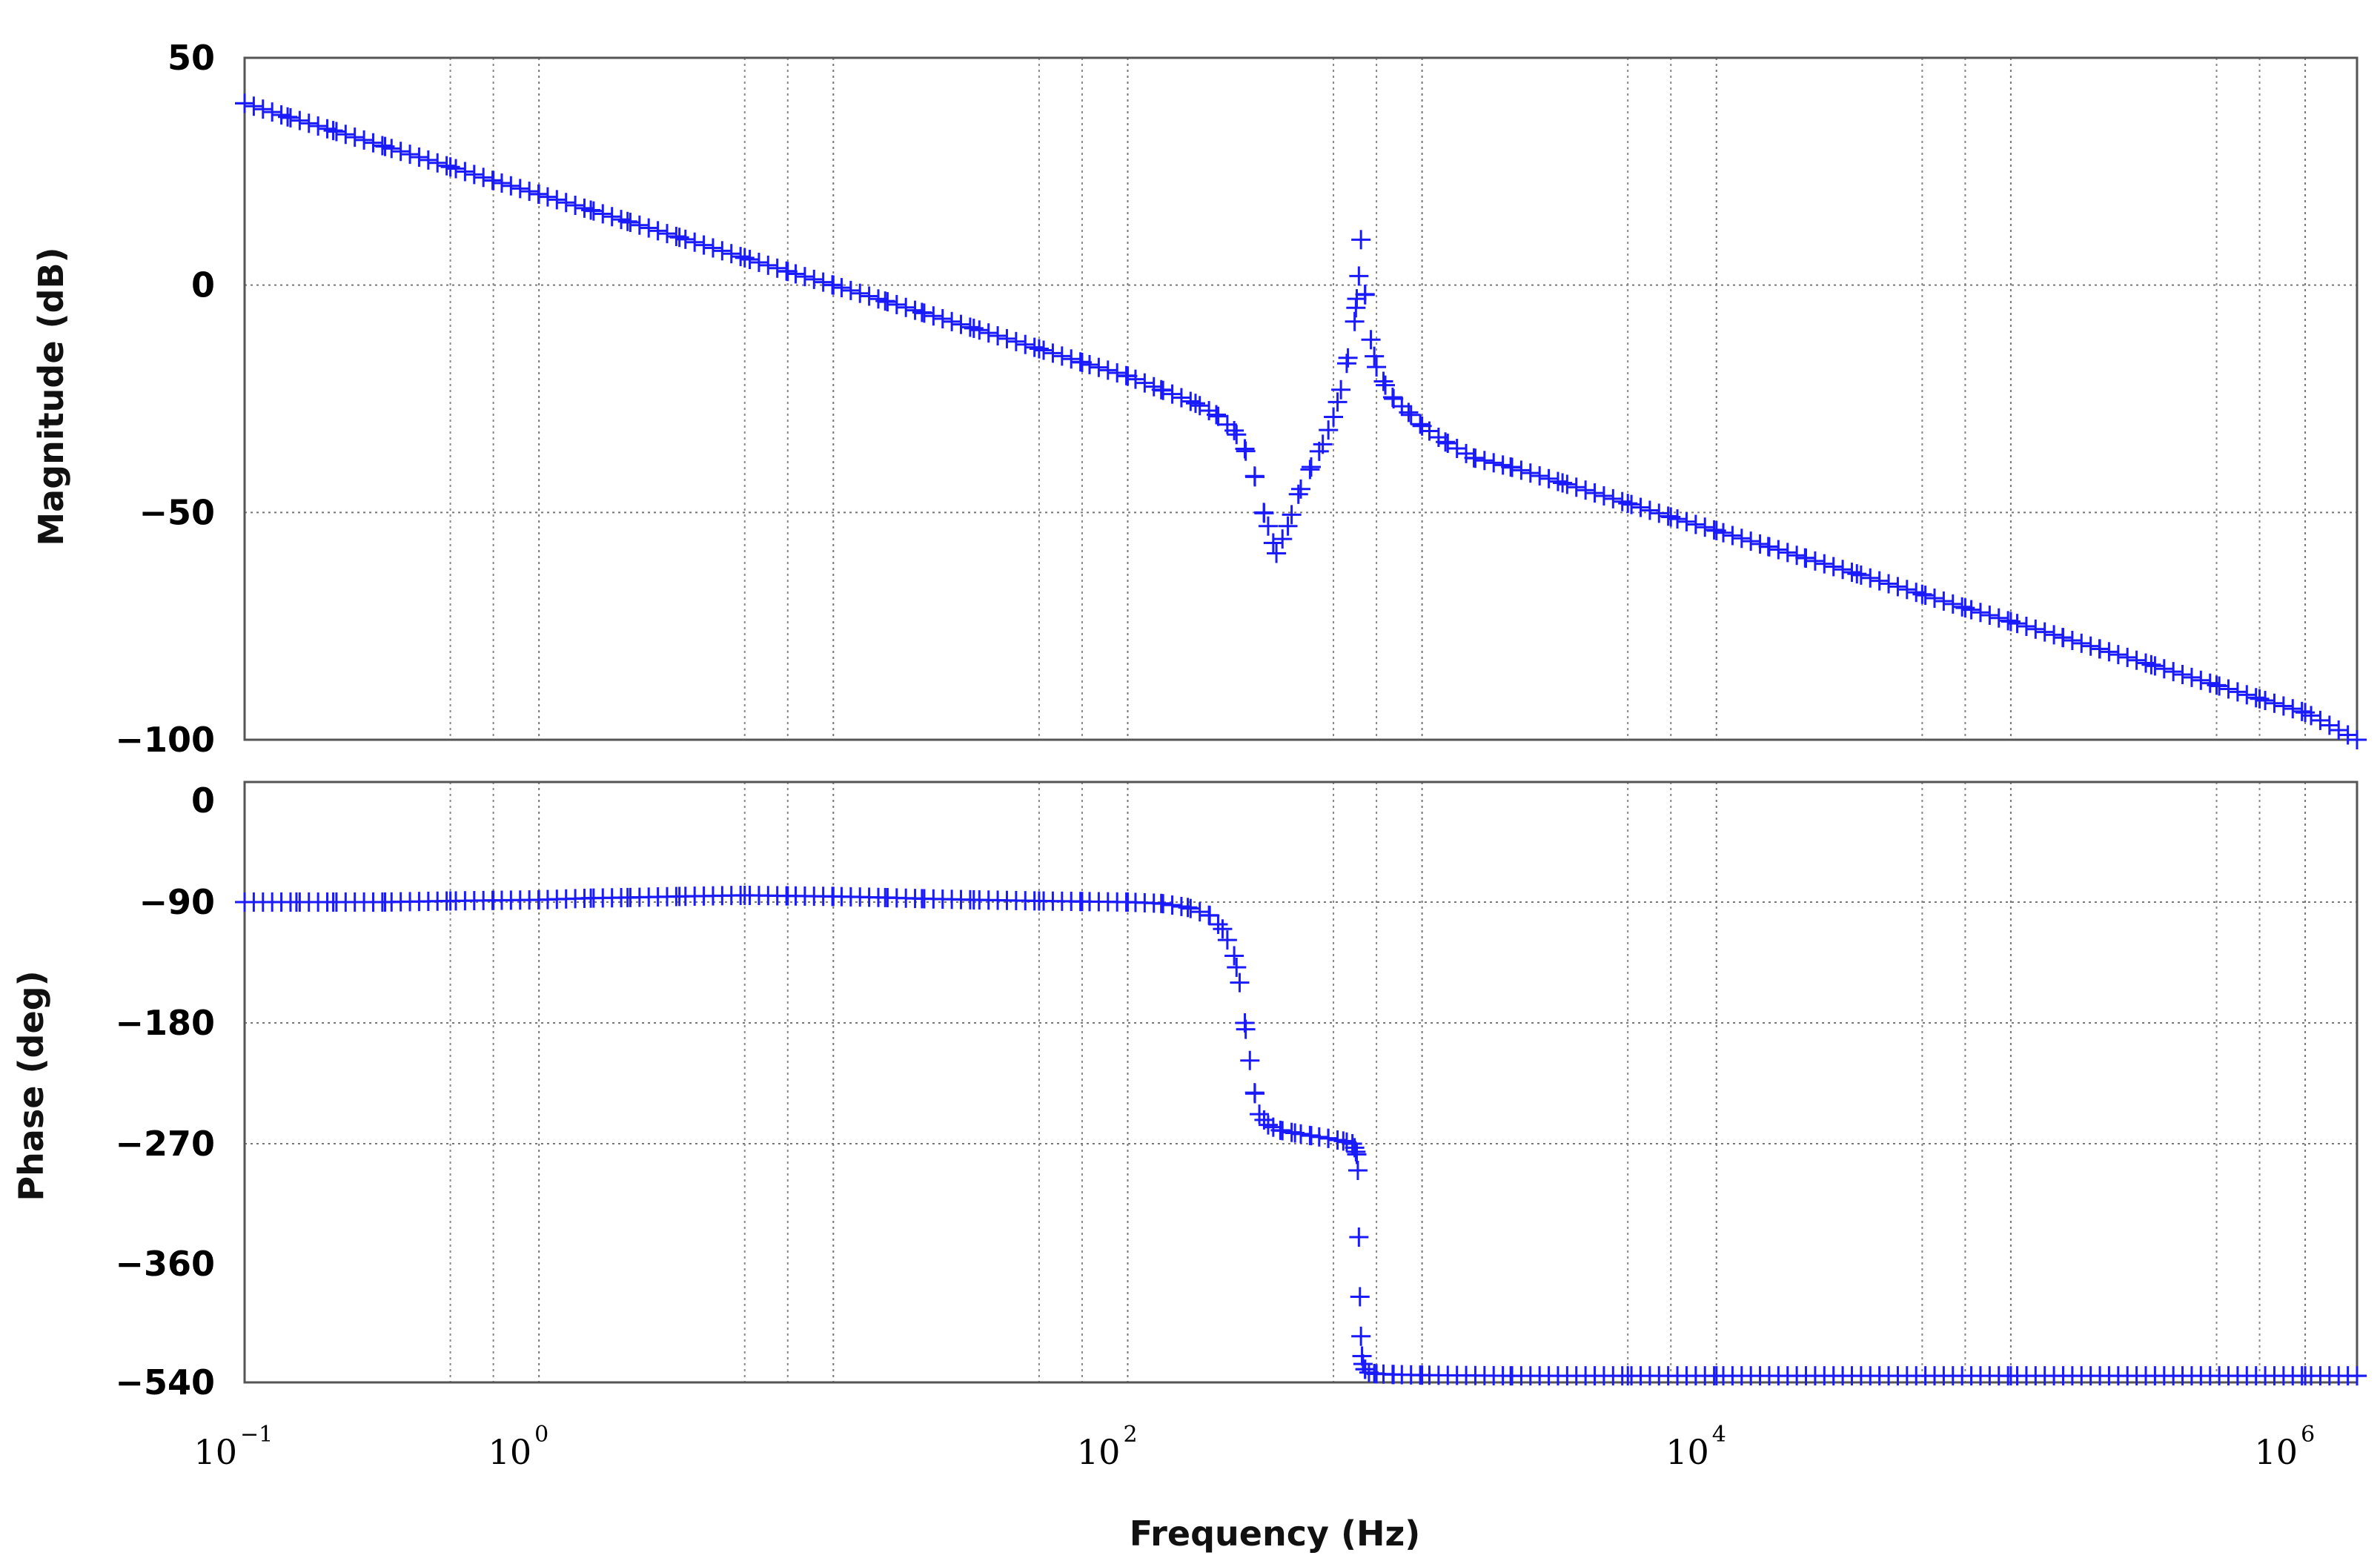  What do you see at coordinates (1254, 1447) in the screenshot?
I see `frequency-x-ticks: 10 −1 10 0 10 2 10 4 10 6` at bounding box center [1254, 1447].